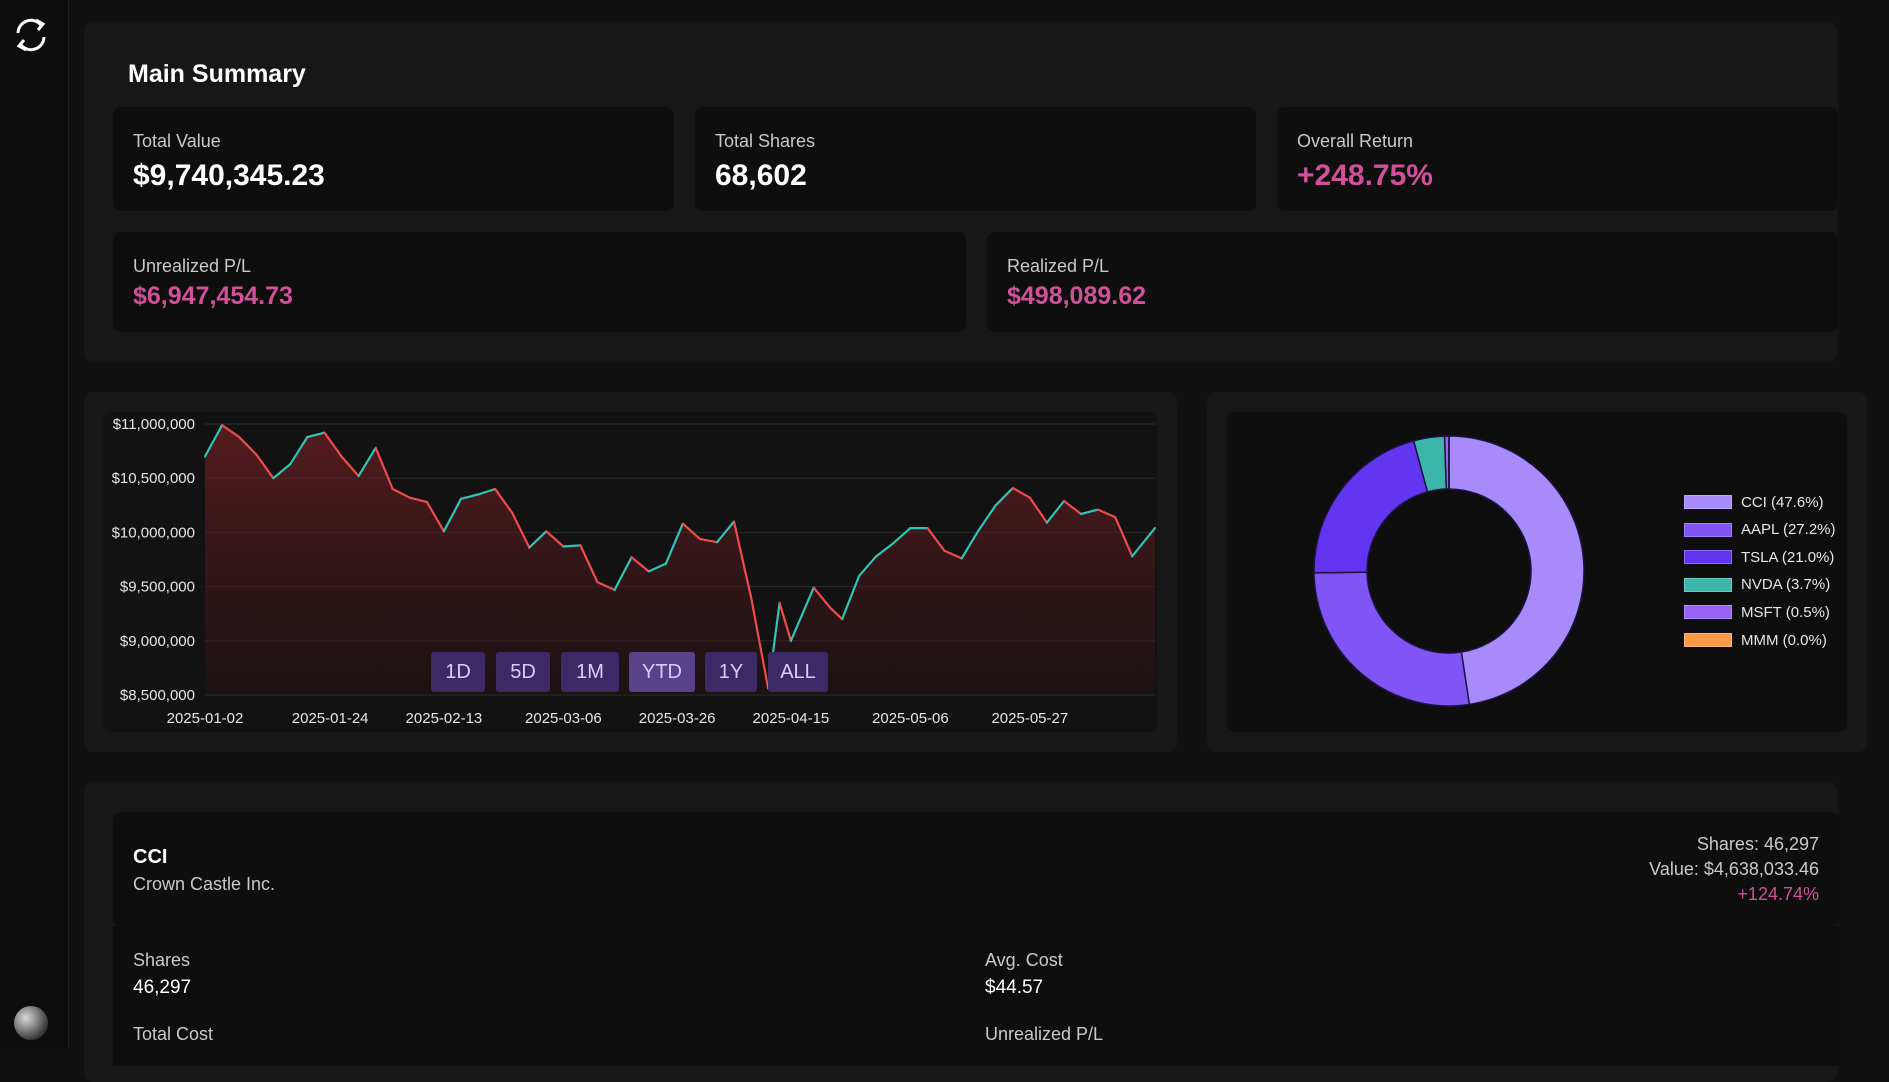 The width and height of the screenshot is (1889, 1082). Describe the element at coordinates (1014, 988) in the screenshot. I see `holding-avg-cost-value: $44.57` at that location.